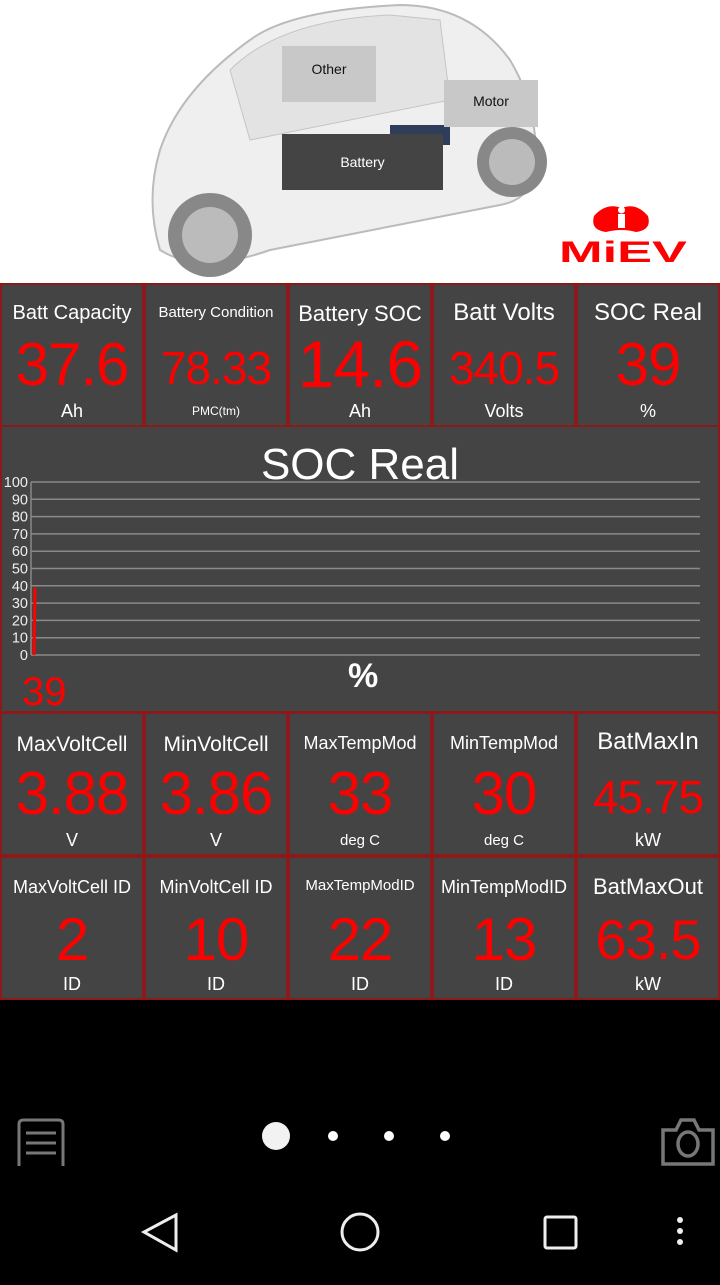 Image resolution: width=720 pixels, height=1285 pixels. Describe the element at coordinates (216, 793) in the screenshot. I see `tile-value: 3.86` at that location.